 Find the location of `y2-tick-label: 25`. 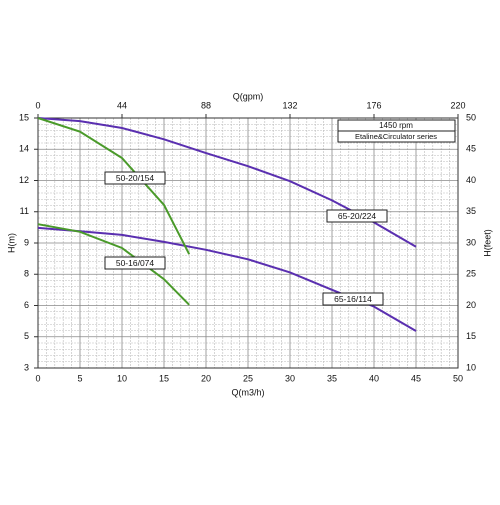

y2-tick-label: 25 is located at coordinates (471, 274).